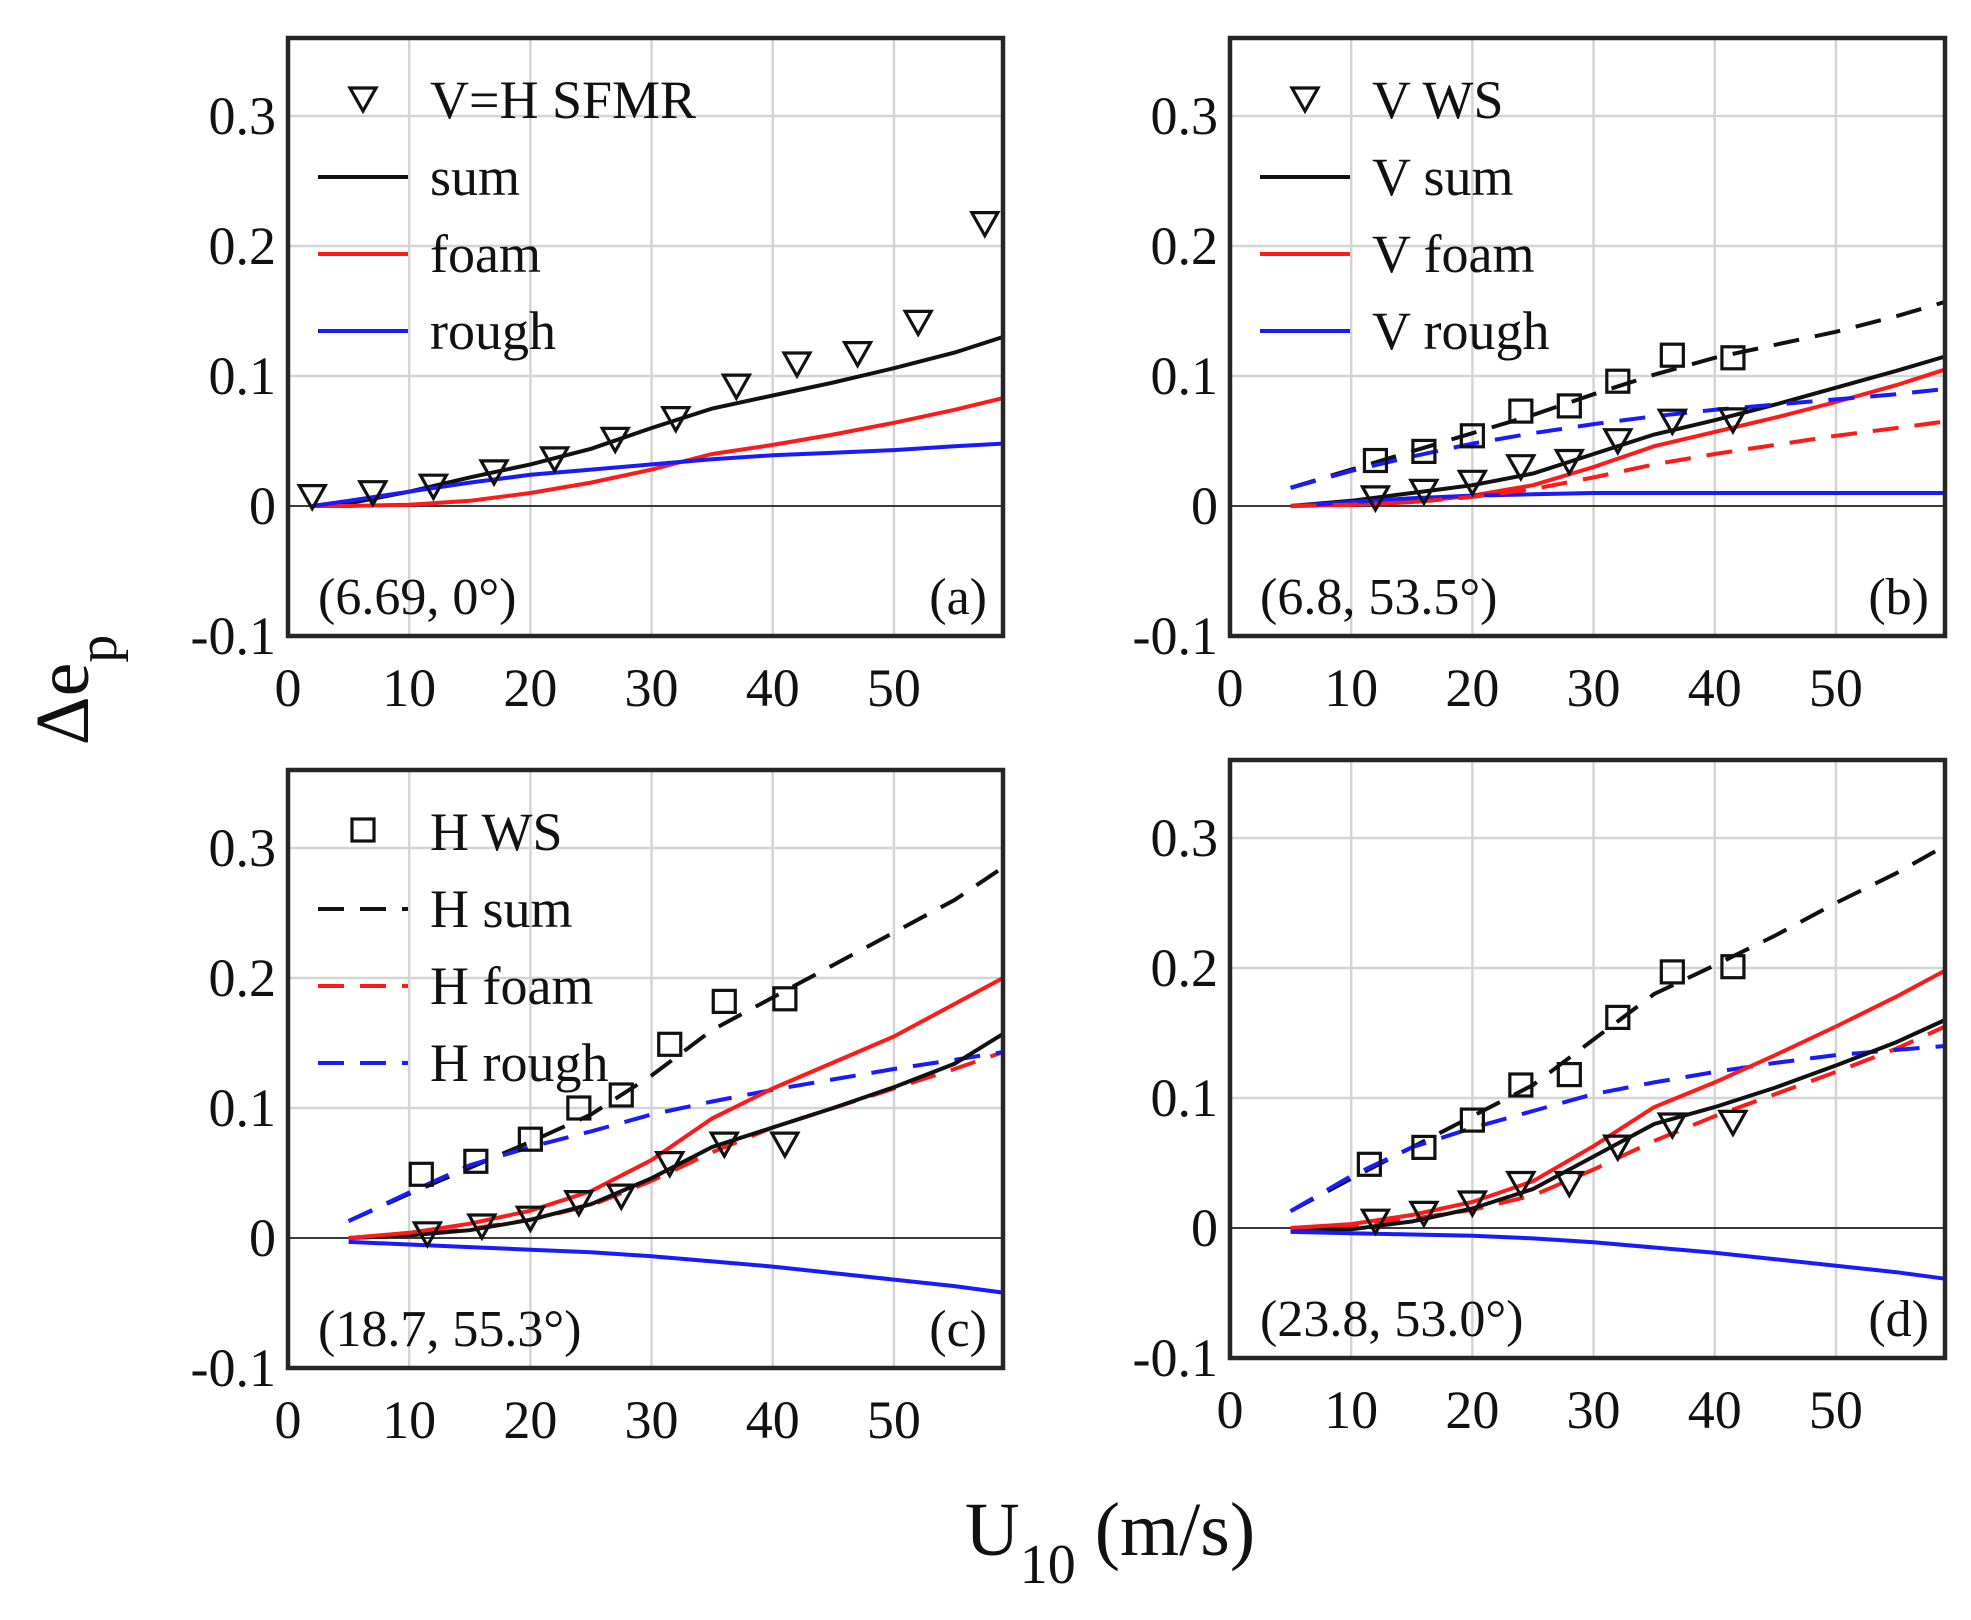 The image size is (1971, 1620). Describe the element at coordinates (507, 215) in the screenshot. I see `legend: V=H SFMR sum foam rough` at that location.